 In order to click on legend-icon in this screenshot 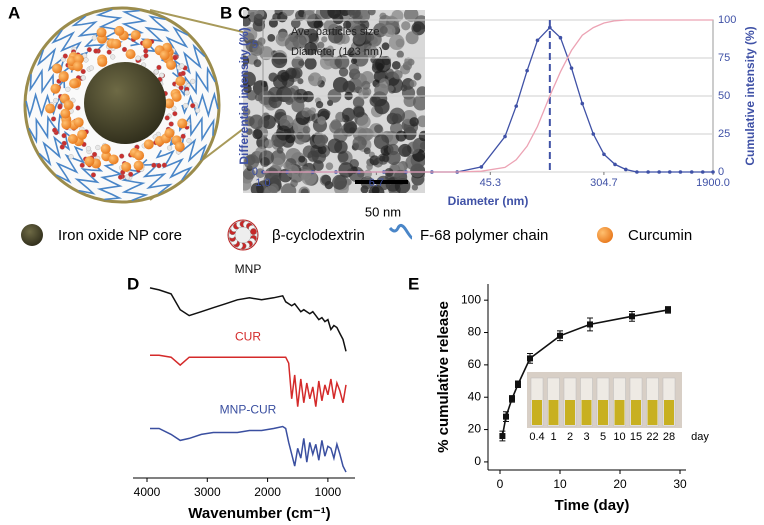, I will do `click(243, 235)`.